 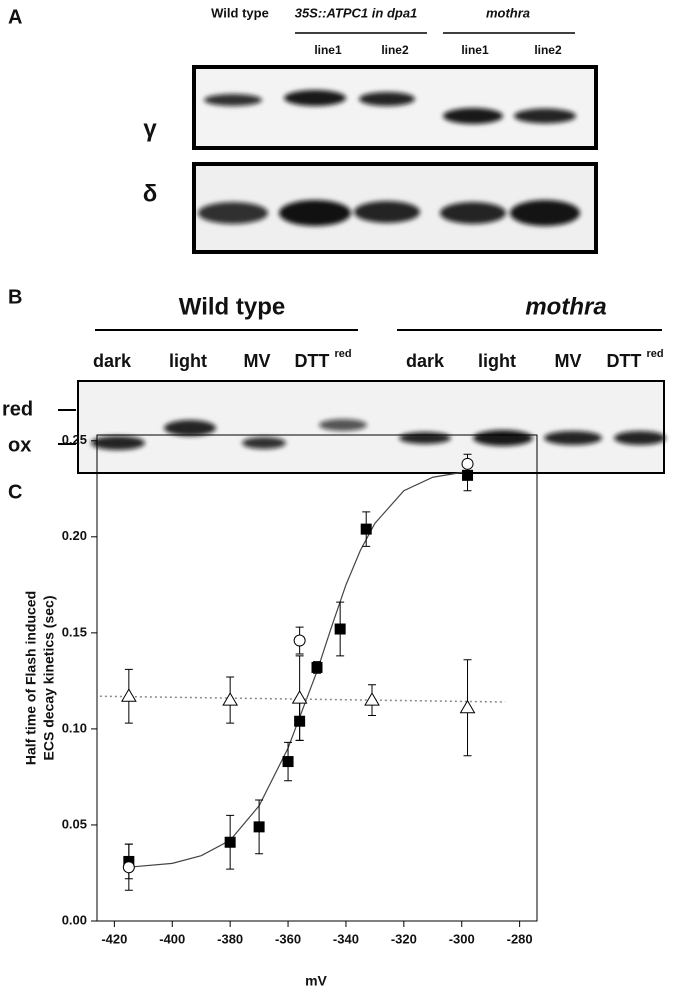 What do you see at coordinates (232, 306) in the screenshot?
I see `group-label: Wild type` at bounding box center [232, 306].